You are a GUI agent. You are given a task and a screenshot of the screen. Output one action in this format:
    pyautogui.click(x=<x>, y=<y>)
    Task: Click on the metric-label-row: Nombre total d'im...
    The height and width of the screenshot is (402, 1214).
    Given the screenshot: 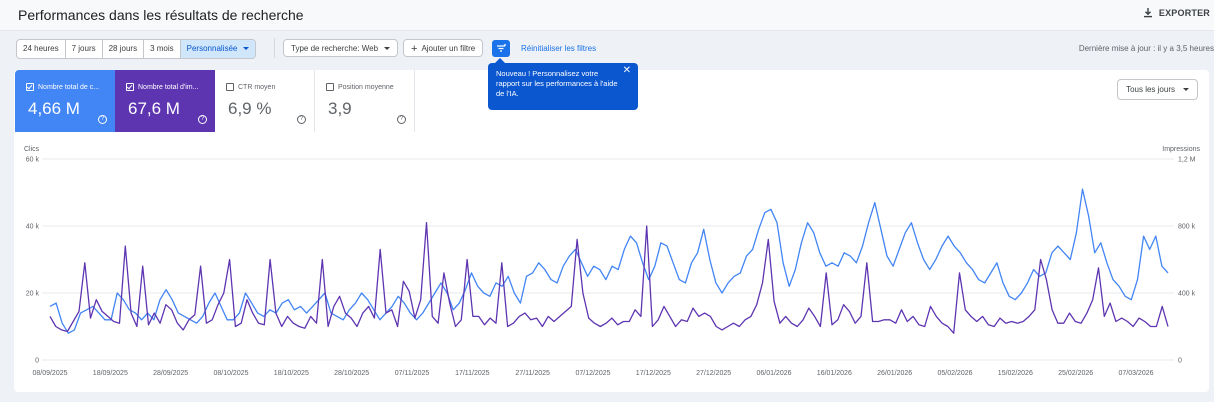 What is the action you would take?
    pyautogui.click(x=162, y=87)
    